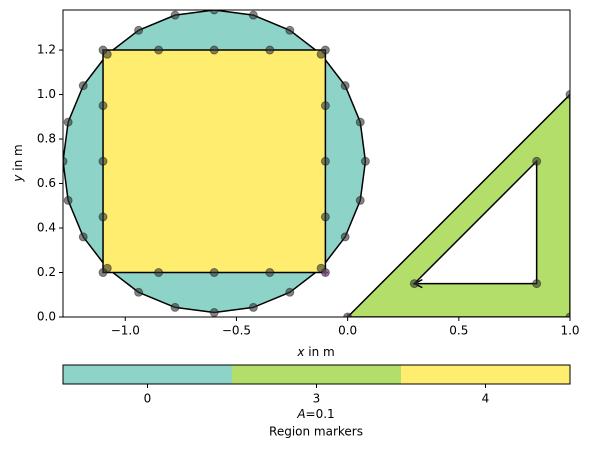 The width and height of the screenshot is (590, 449). I want to click on x-tick-label: 0.5, so click(458, 331).